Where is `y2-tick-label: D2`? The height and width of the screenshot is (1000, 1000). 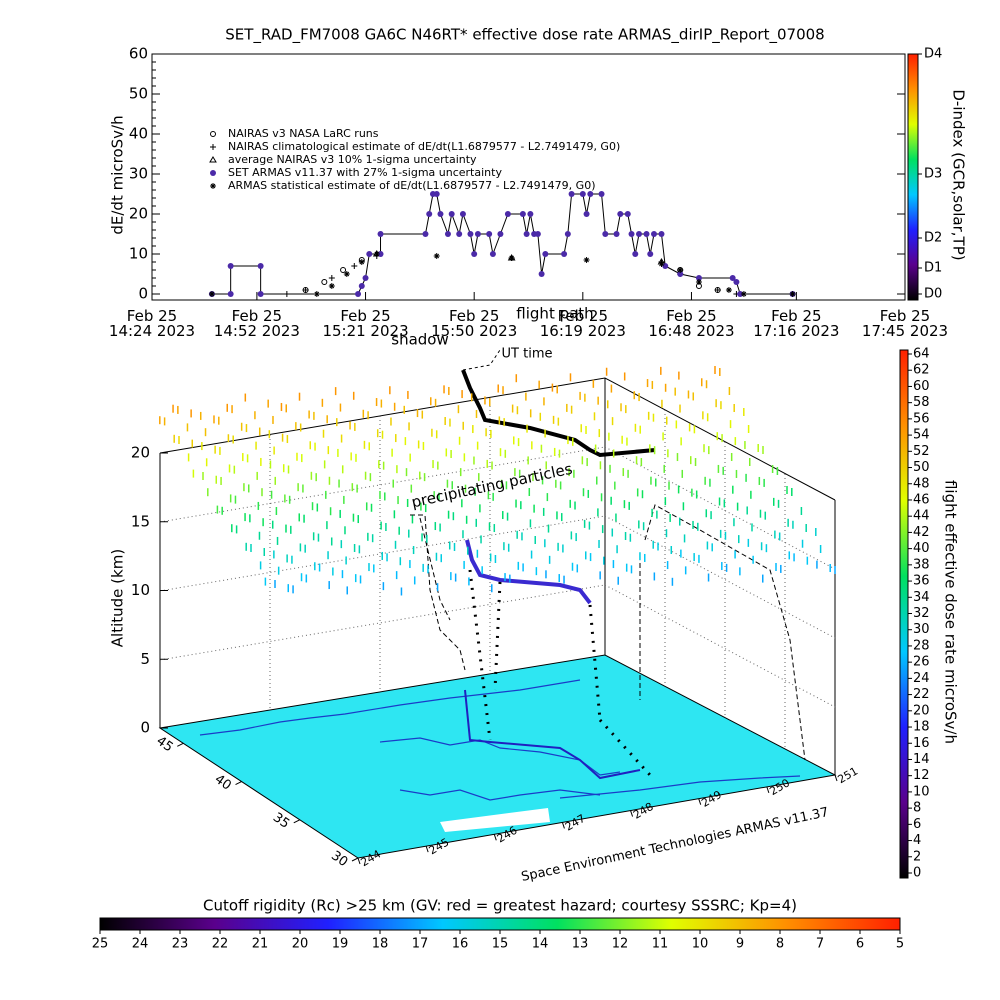
y2-tick-label: D2 is located at coordinates (933, 238).